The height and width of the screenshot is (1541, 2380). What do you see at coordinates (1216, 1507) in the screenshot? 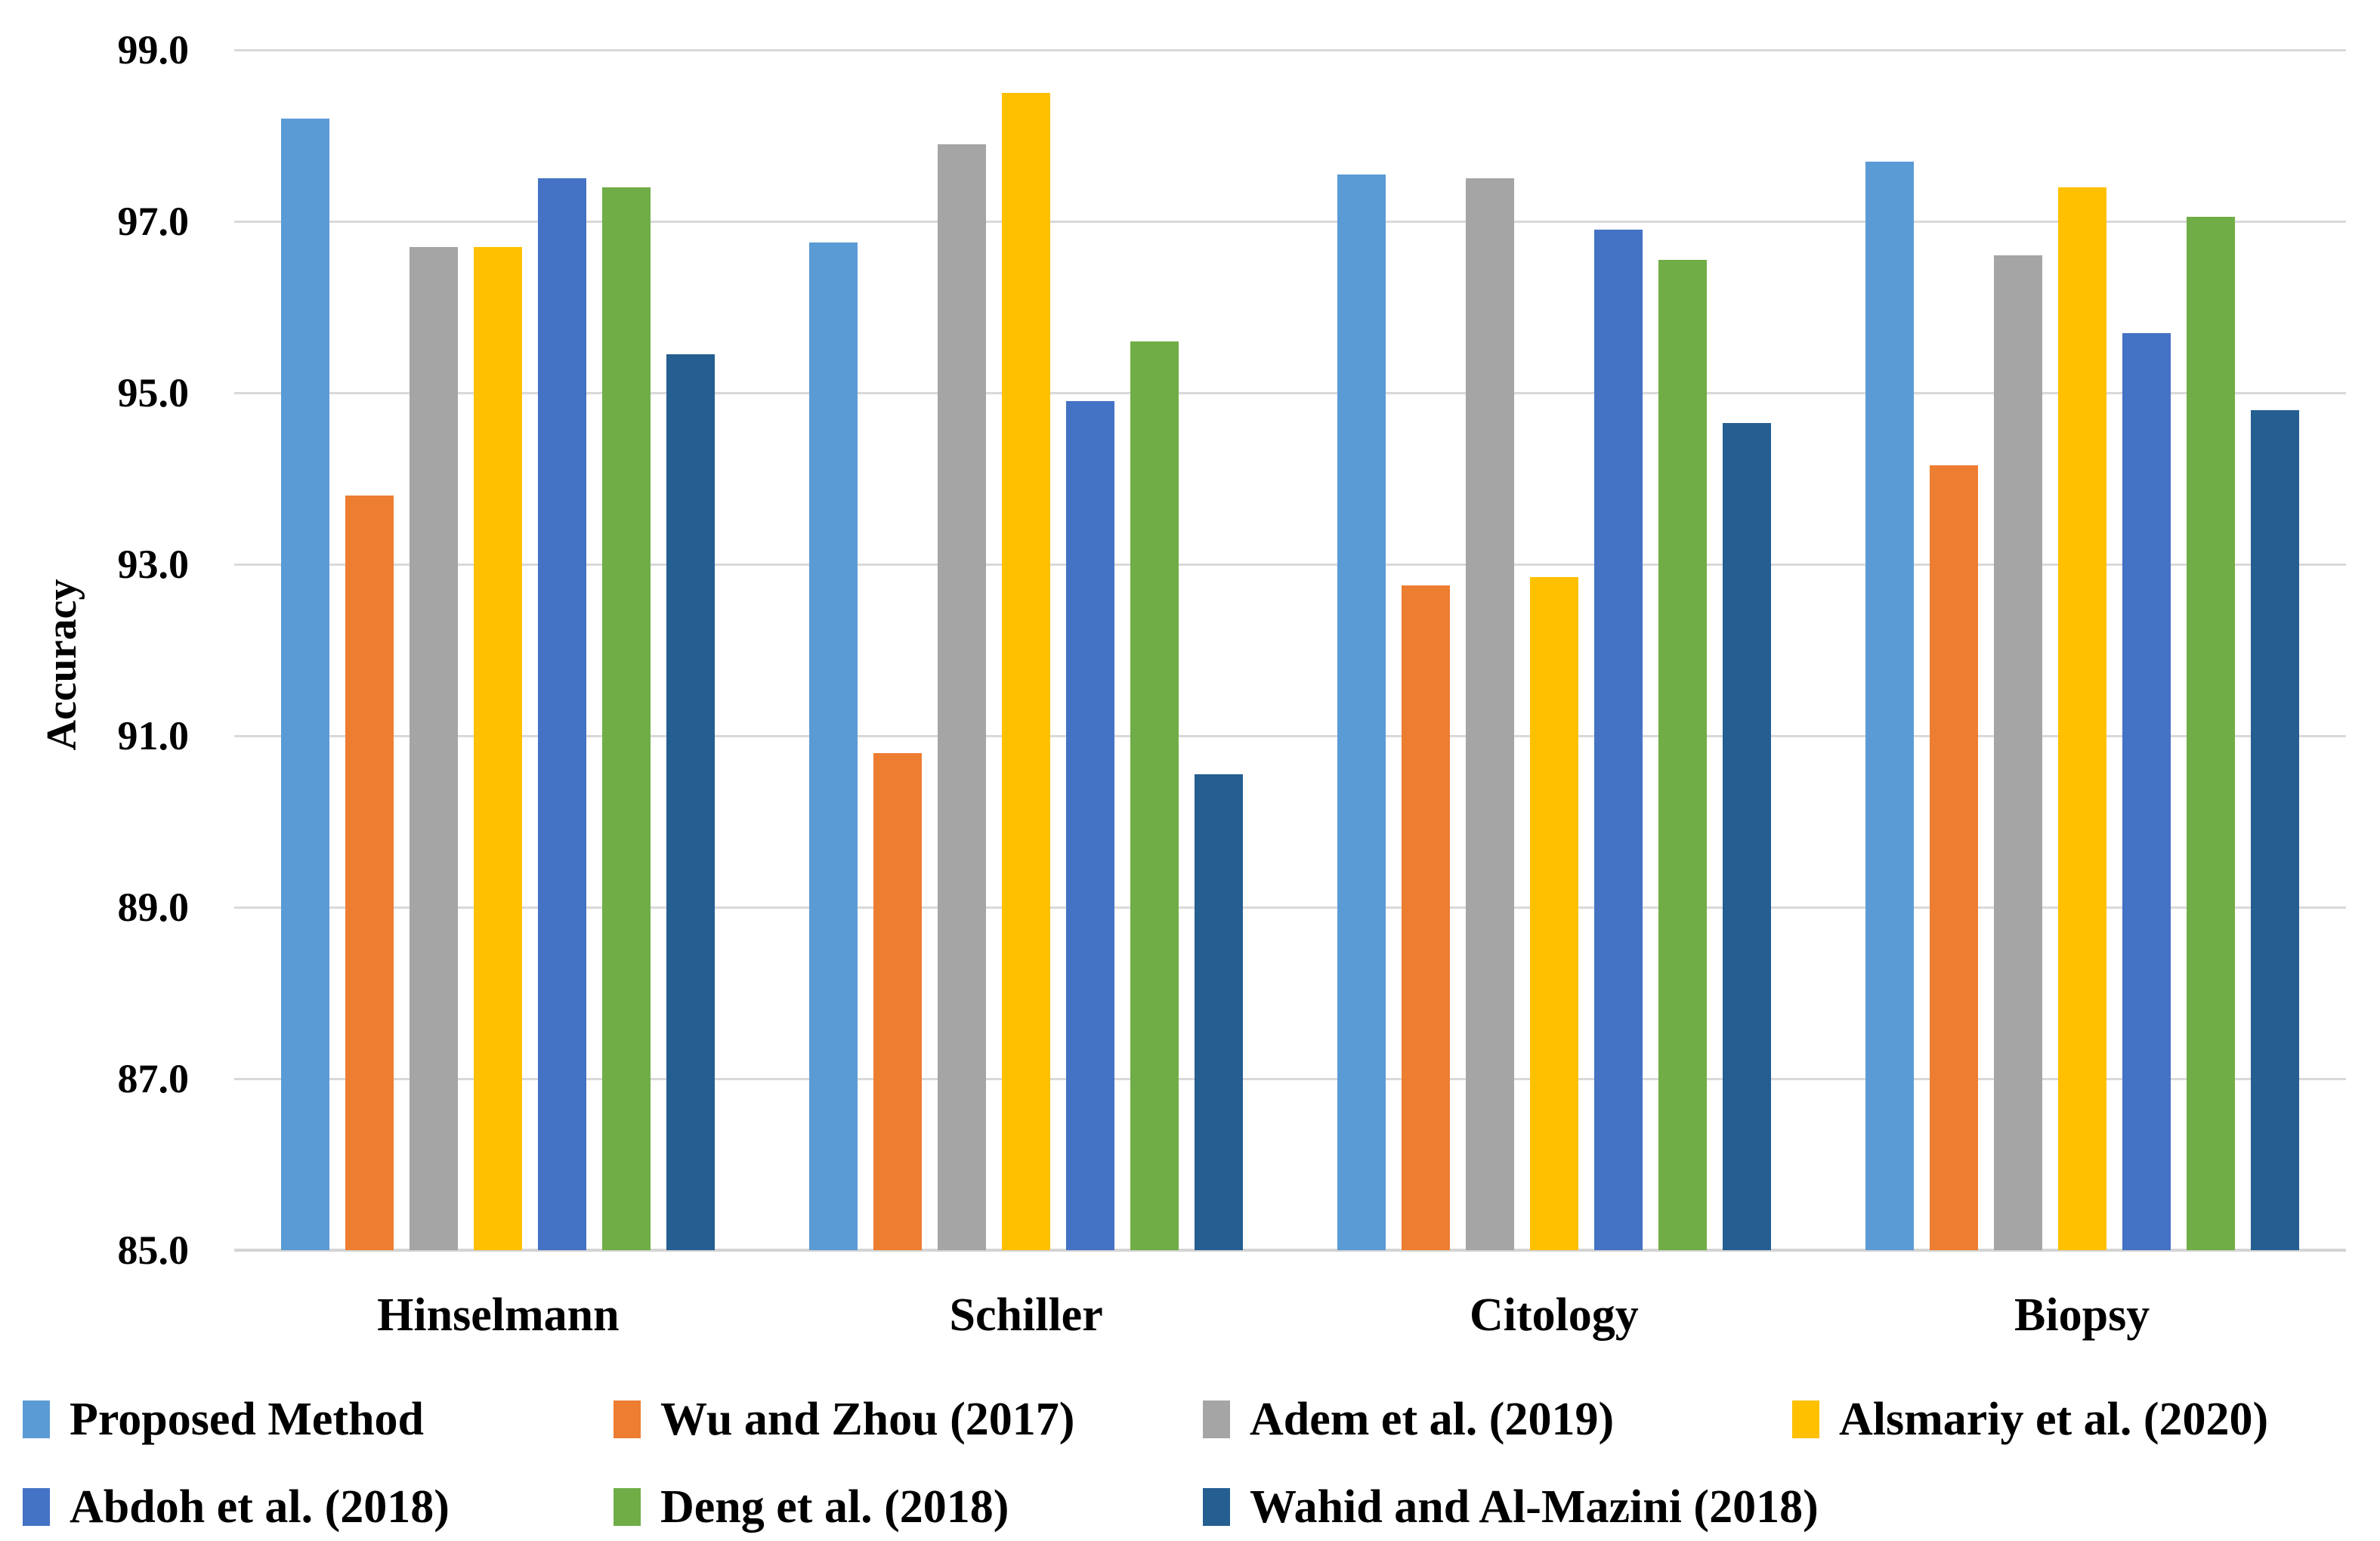
I see `legend-swatch-wahid-and-al-mazini-2018` at bounding box center [1216, 1507].